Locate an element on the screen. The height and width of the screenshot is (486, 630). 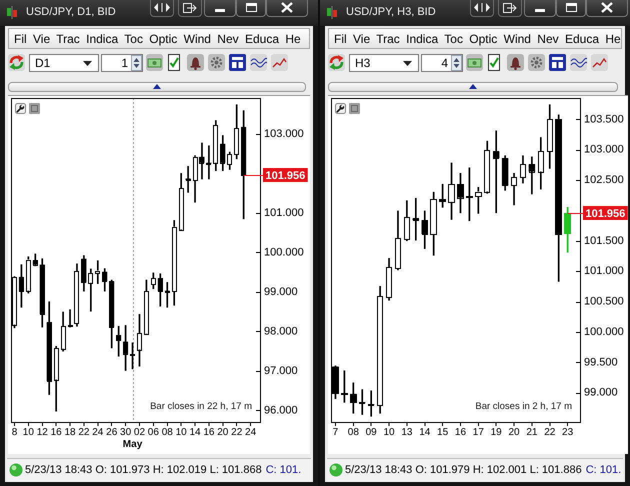
chart-title: USD/JPY, D1, BID is located at coordinates (71, 12).